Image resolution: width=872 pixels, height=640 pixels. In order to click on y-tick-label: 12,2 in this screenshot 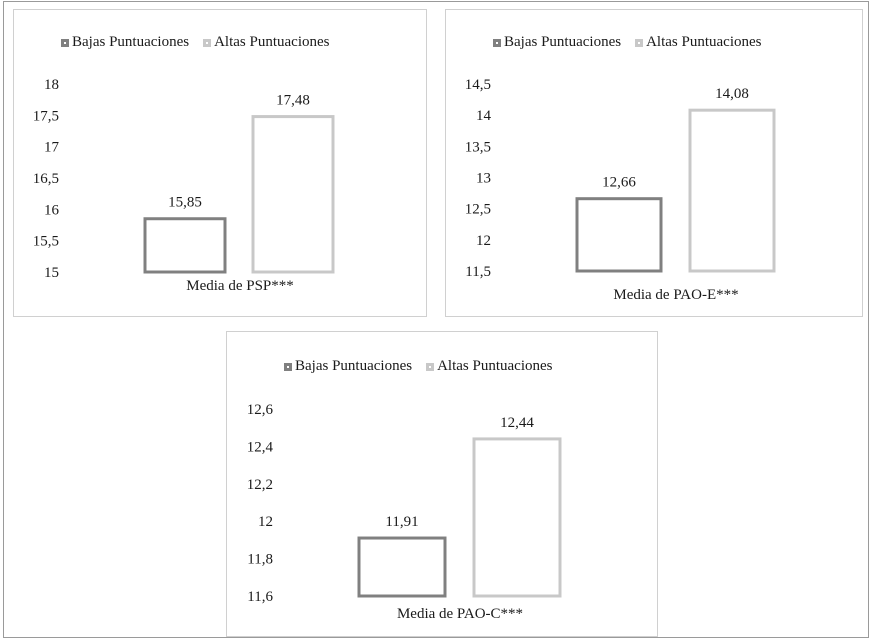, I will do `click(260, 485)`.